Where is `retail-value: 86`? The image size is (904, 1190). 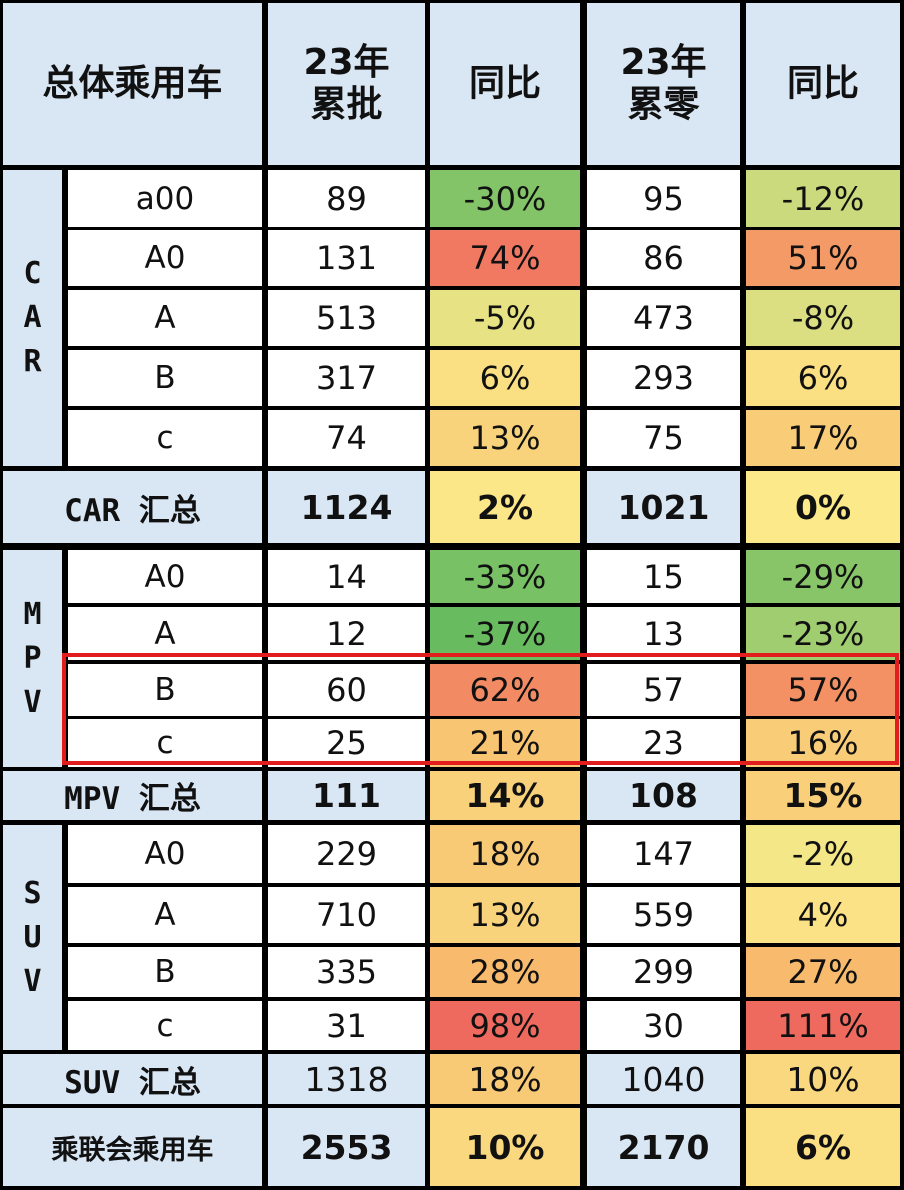 retail-value: 86 is located at coordinates (663, 258).